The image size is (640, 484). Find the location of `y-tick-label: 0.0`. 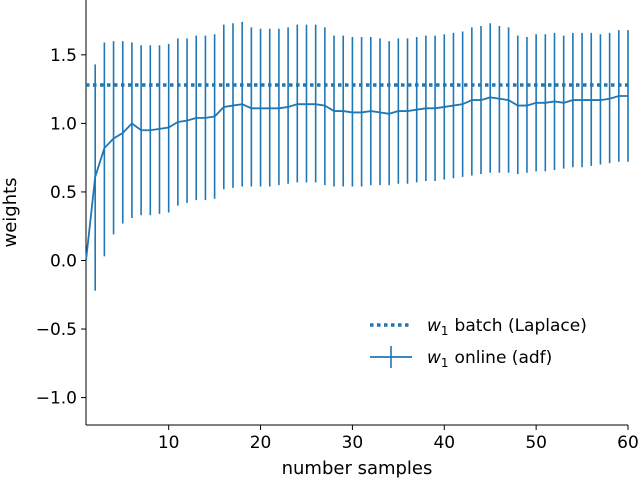

y-tick-label: 0.0 is located at coordinates (63, 261).